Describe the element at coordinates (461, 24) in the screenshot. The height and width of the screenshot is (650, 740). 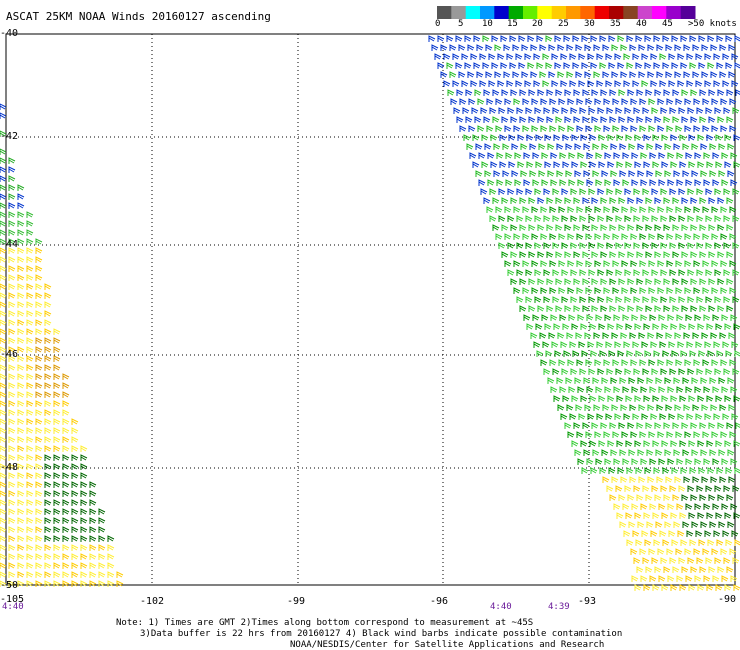
I see `colorbar-label-5: 5` at that location.